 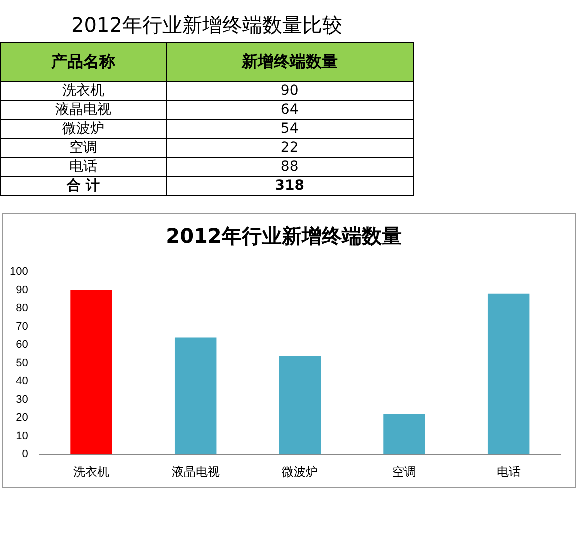 What do you see at coordinates (22, 436) in the screenshot?
I see `y-tick-label: 10` at bounding box center [22, 436].